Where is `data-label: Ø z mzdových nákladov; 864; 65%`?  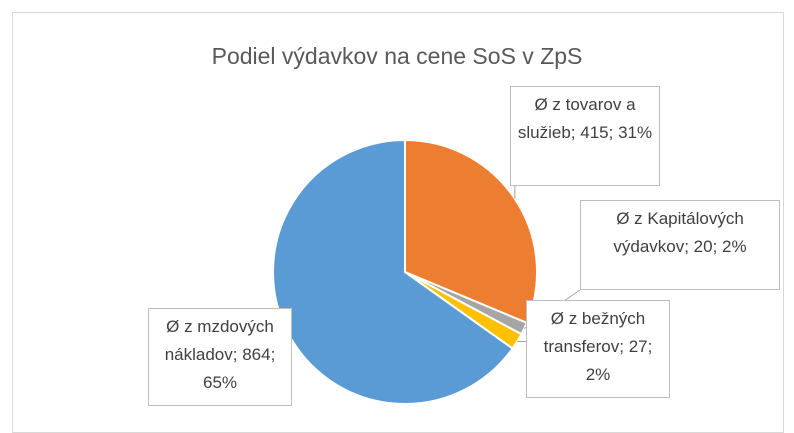
data-label: Ø z mzdových nákladov; 864; 65% is located at coordinates (220, 357).